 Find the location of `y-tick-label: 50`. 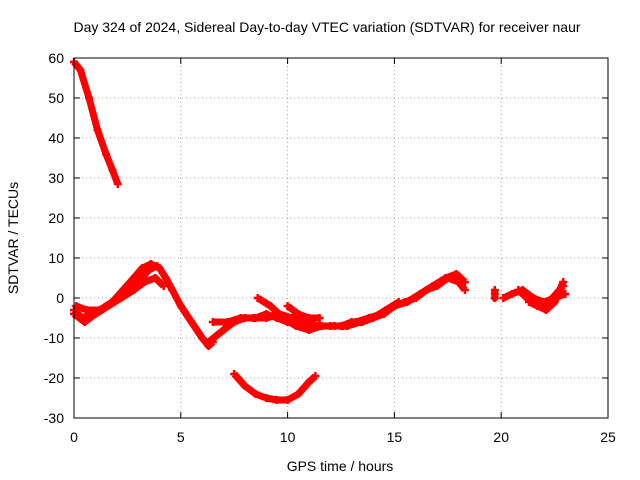

y-tick-label: 50 is located at coordinates (56, 98).